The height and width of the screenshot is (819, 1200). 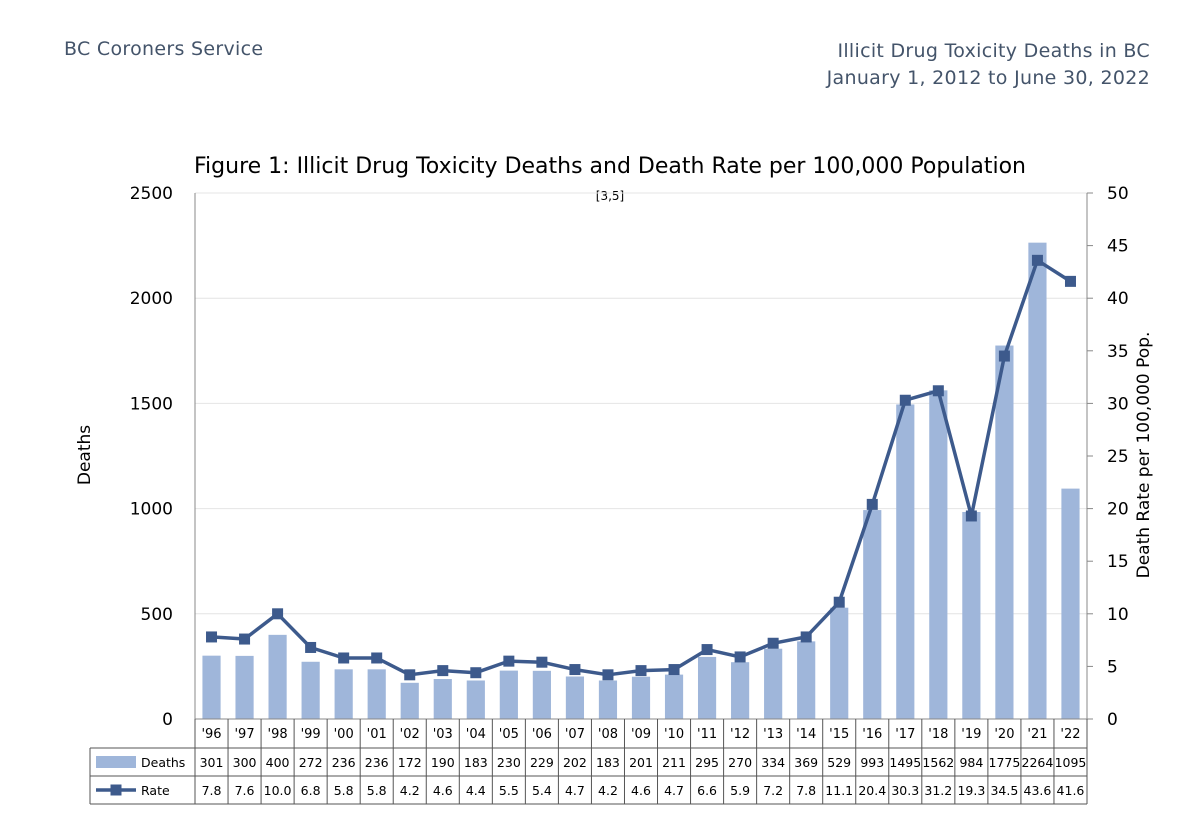 I want to click on deaths-table-cell: 993, so click(x=872, y=762).